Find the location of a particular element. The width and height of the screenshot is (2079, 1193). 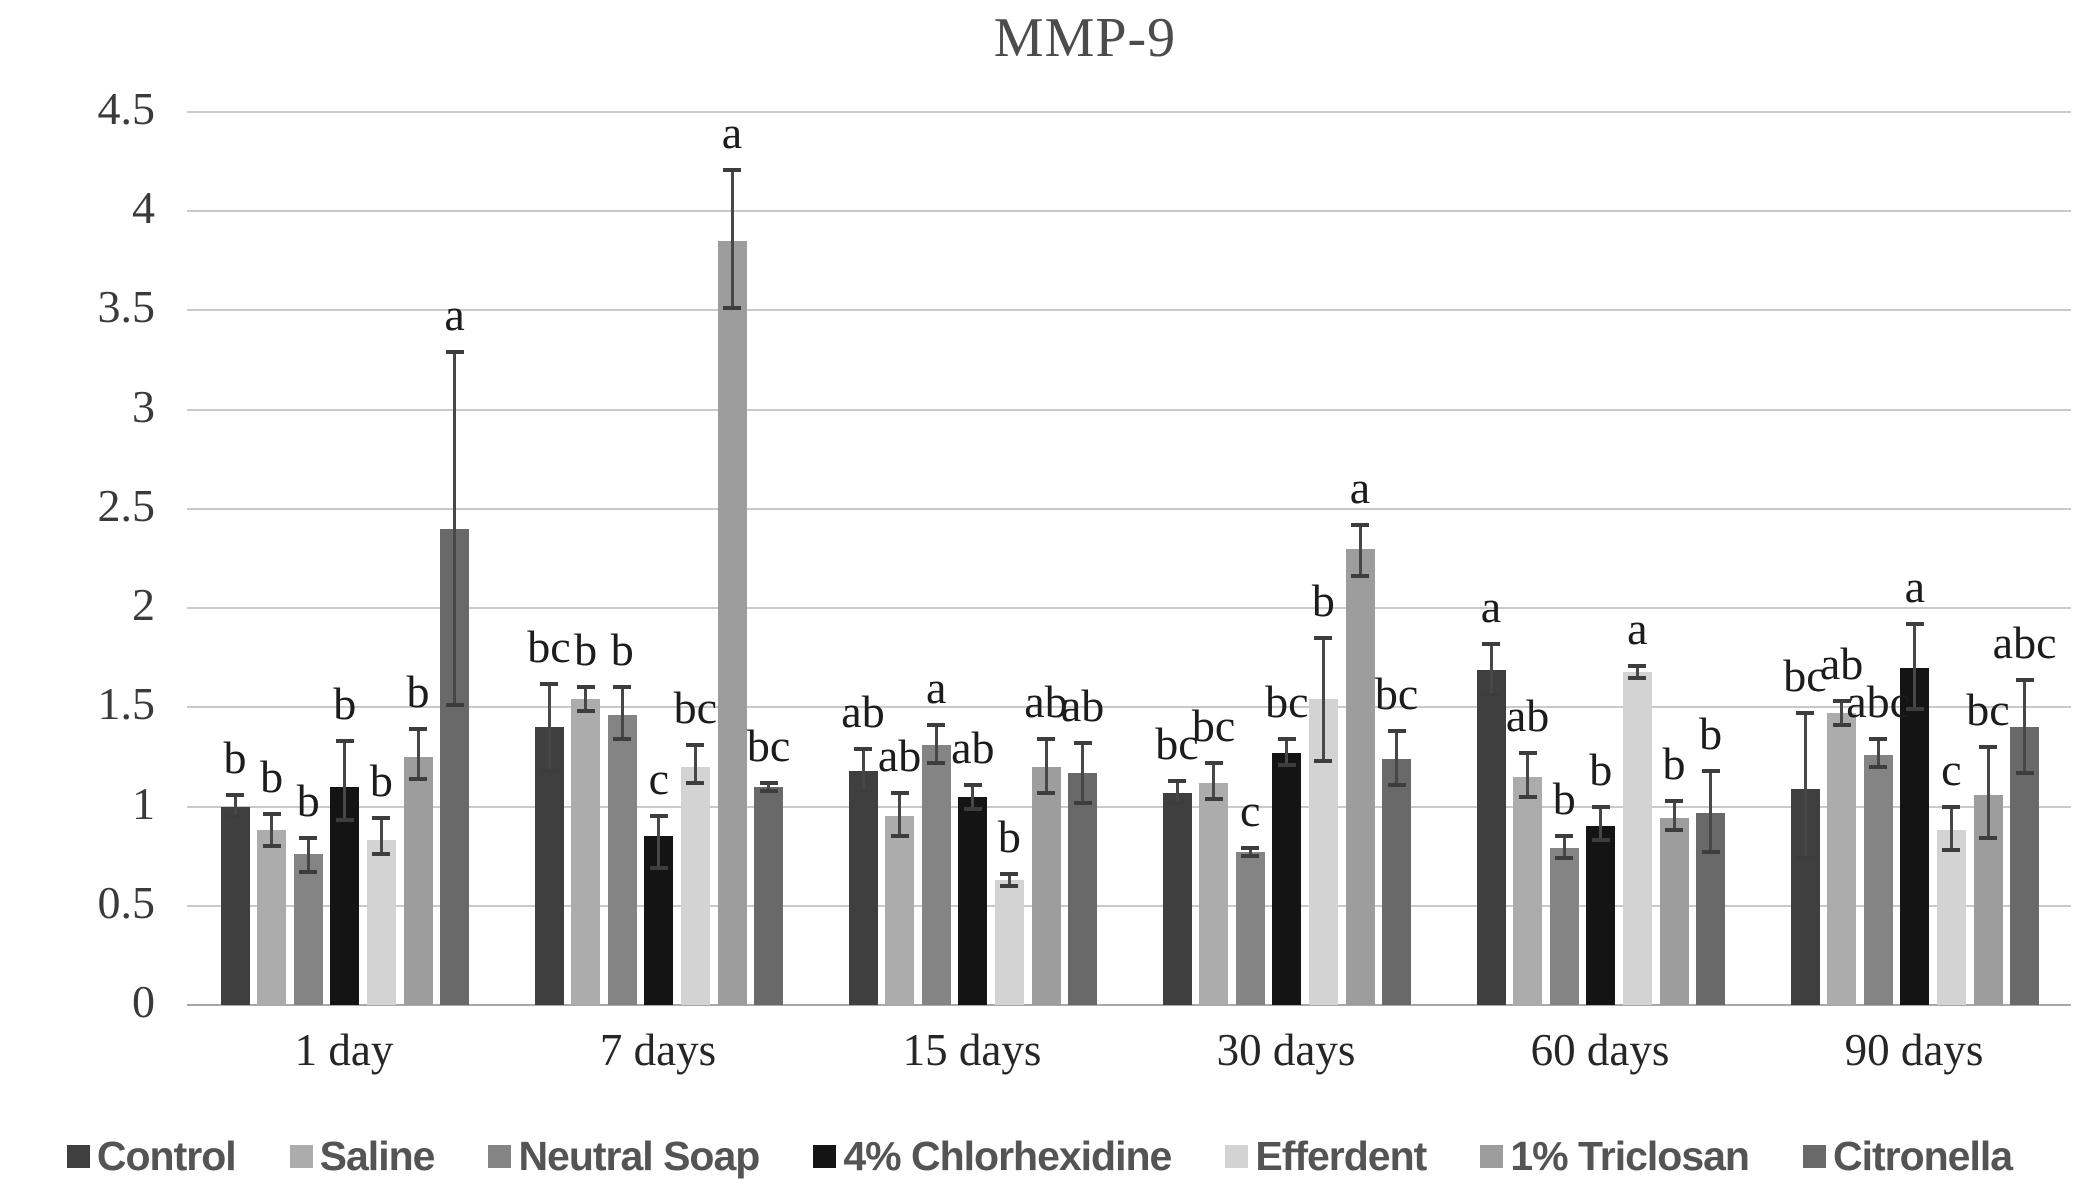

legend-swatch-4-chlorhexidine is located at coordinates (825, 1156).